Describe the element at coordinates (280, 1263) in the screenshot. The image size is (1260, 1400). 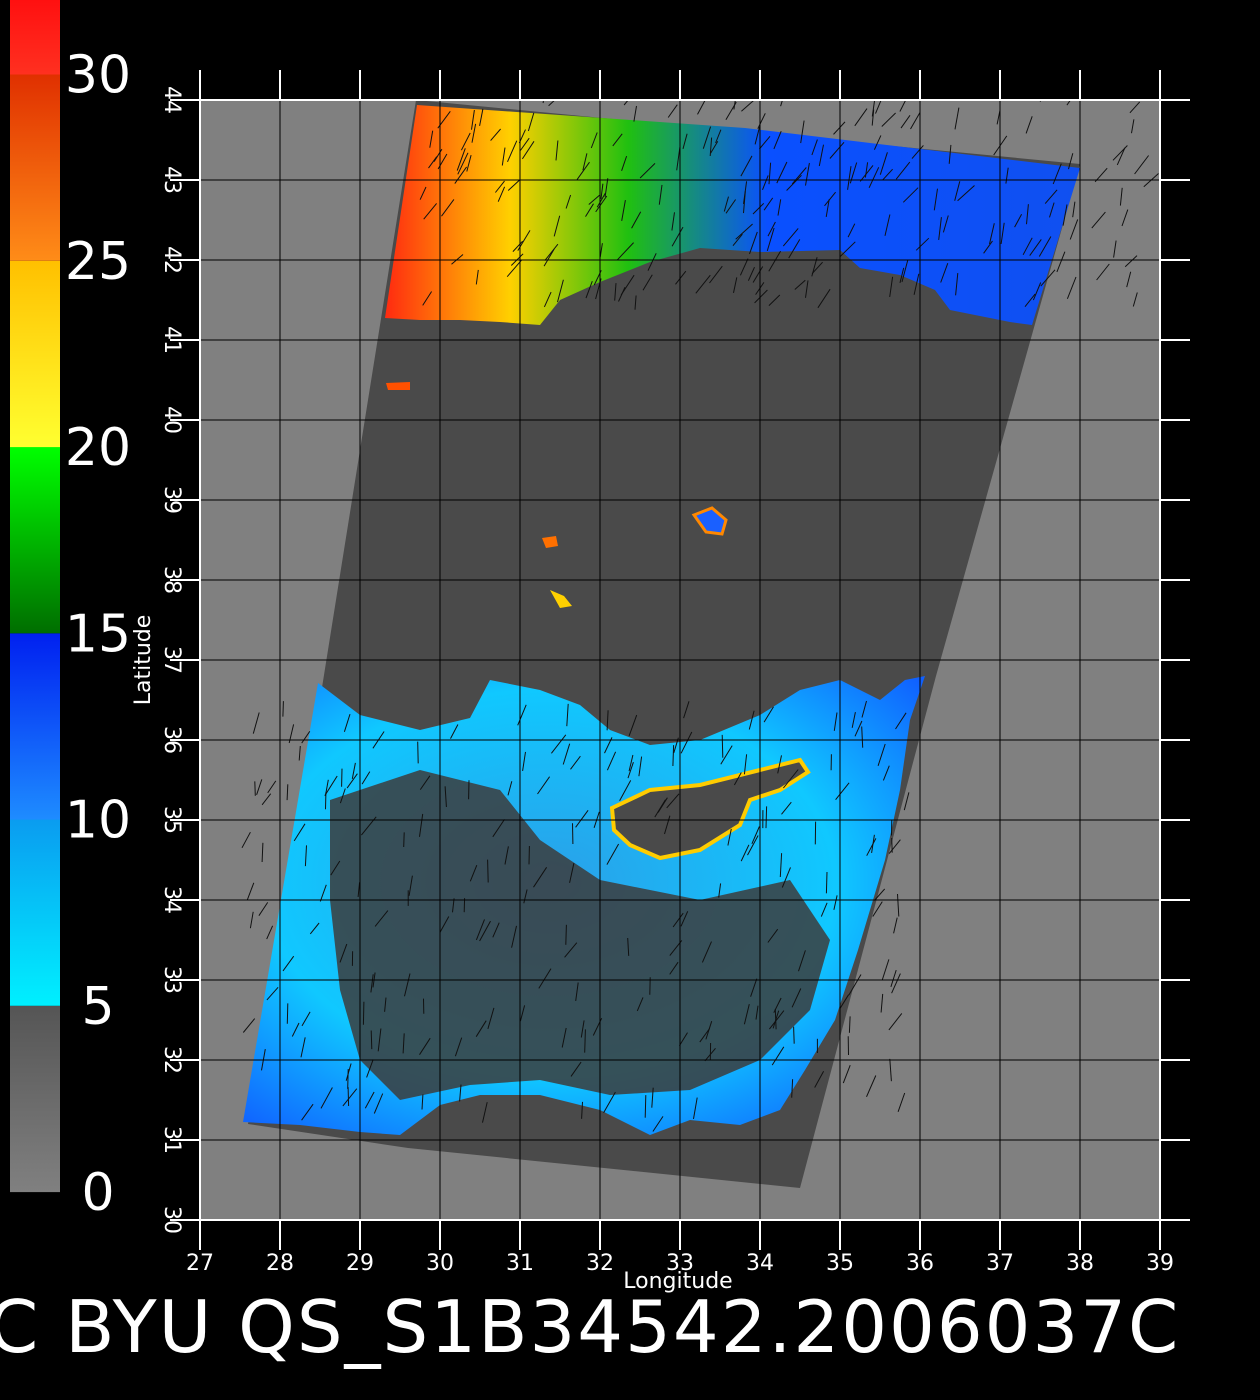
I see `lon-tick-label: 28` at that location.